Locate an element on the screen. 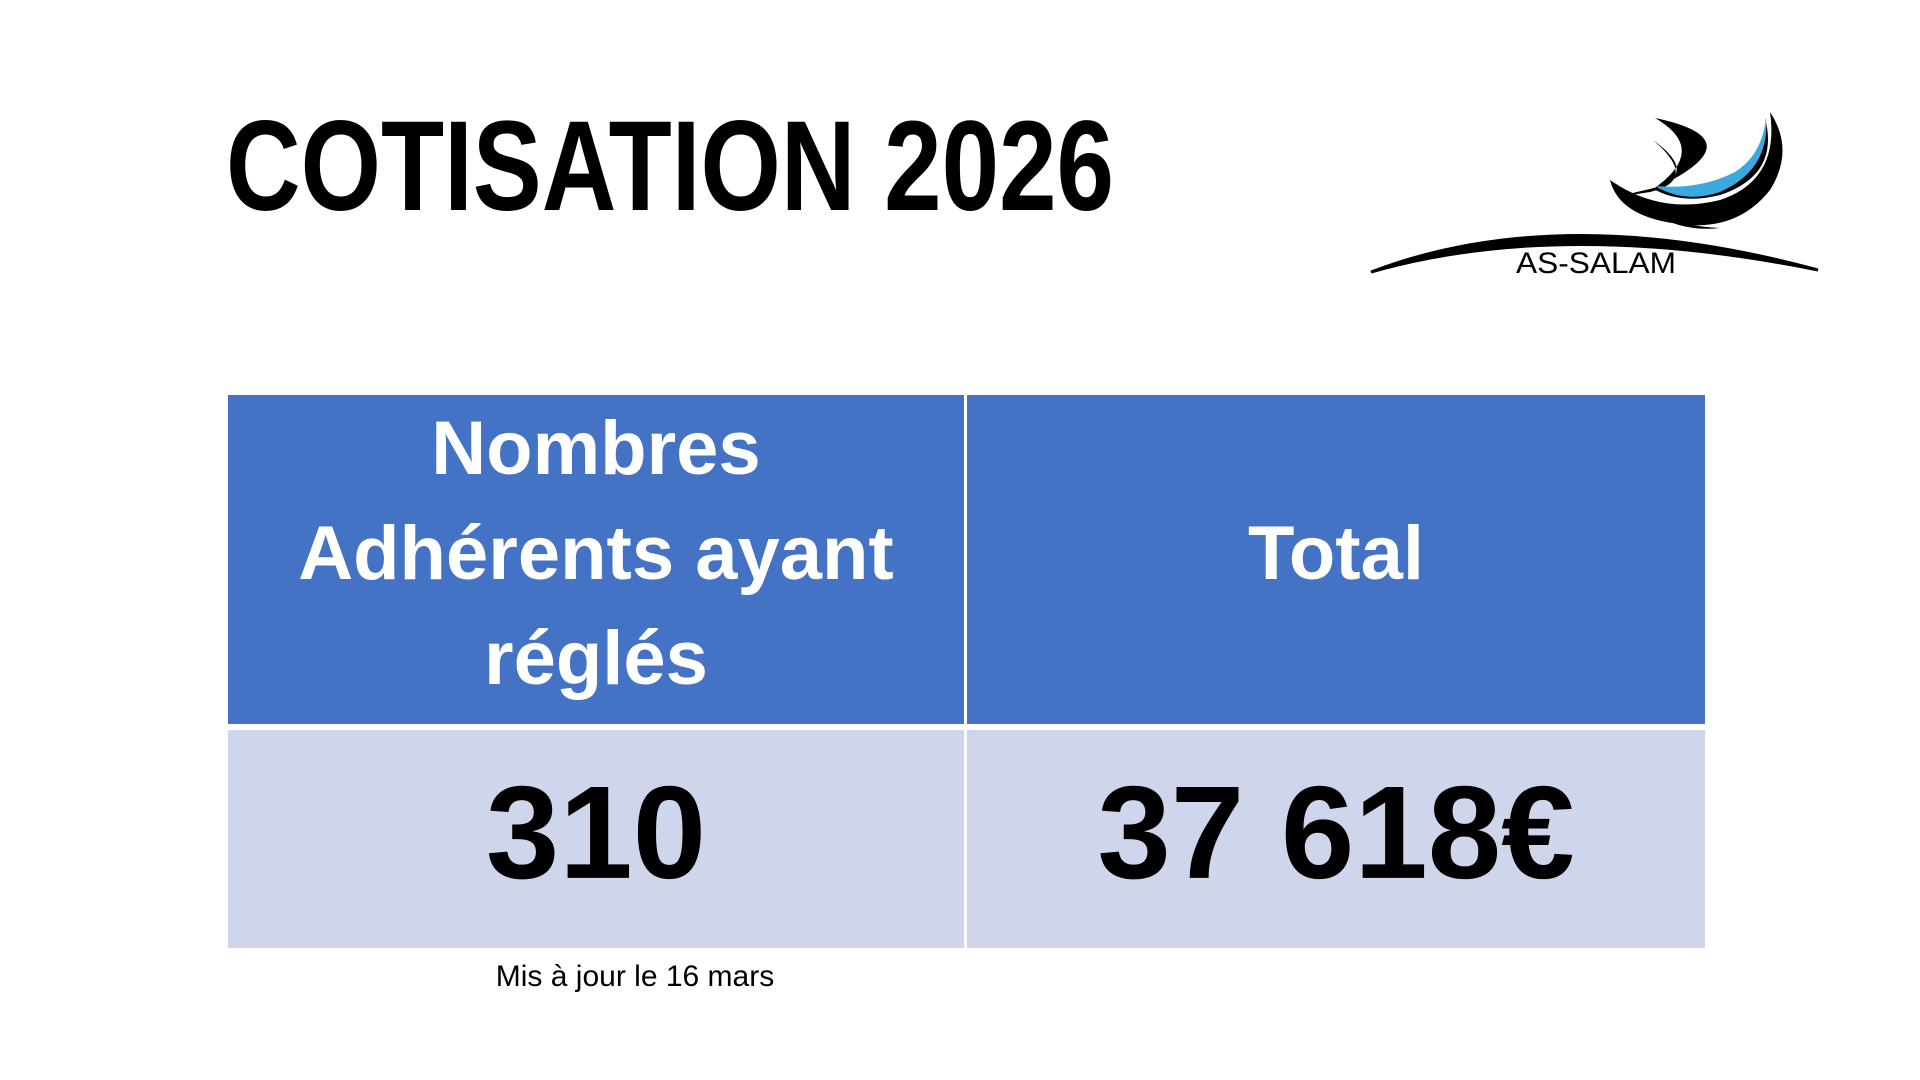  logo-shape is located at coordinates (1666, 157).